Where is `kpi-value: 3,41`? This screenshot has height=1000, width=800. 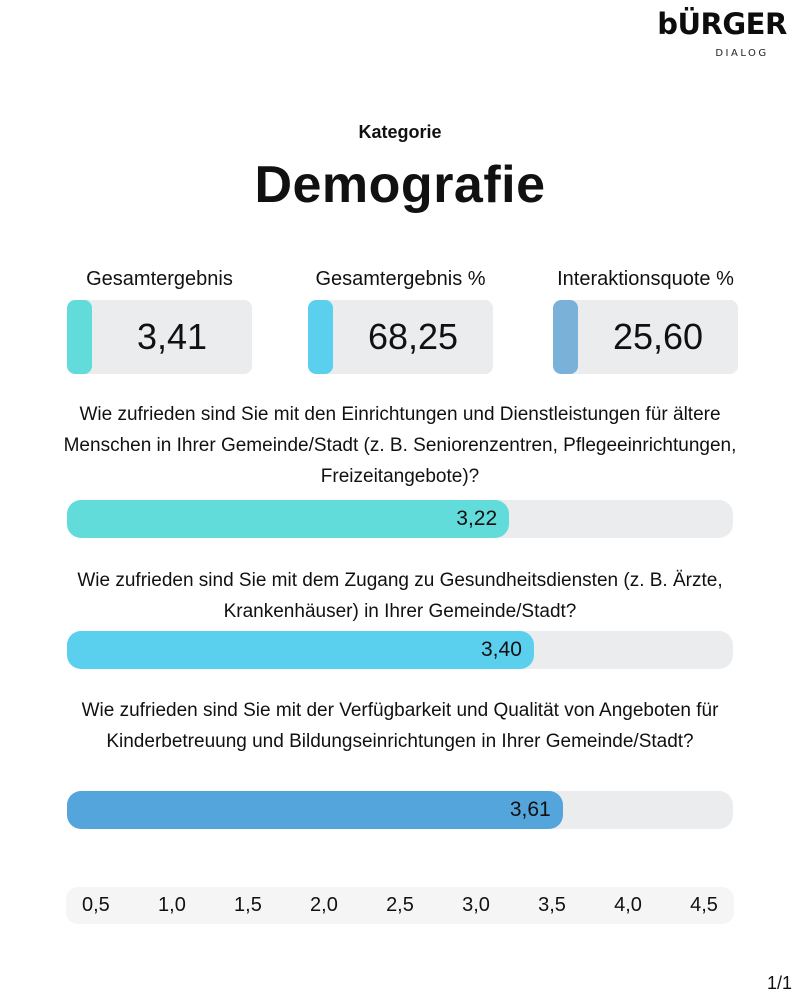 kpi-value: 3,41 is located at coordinates (172, 336).